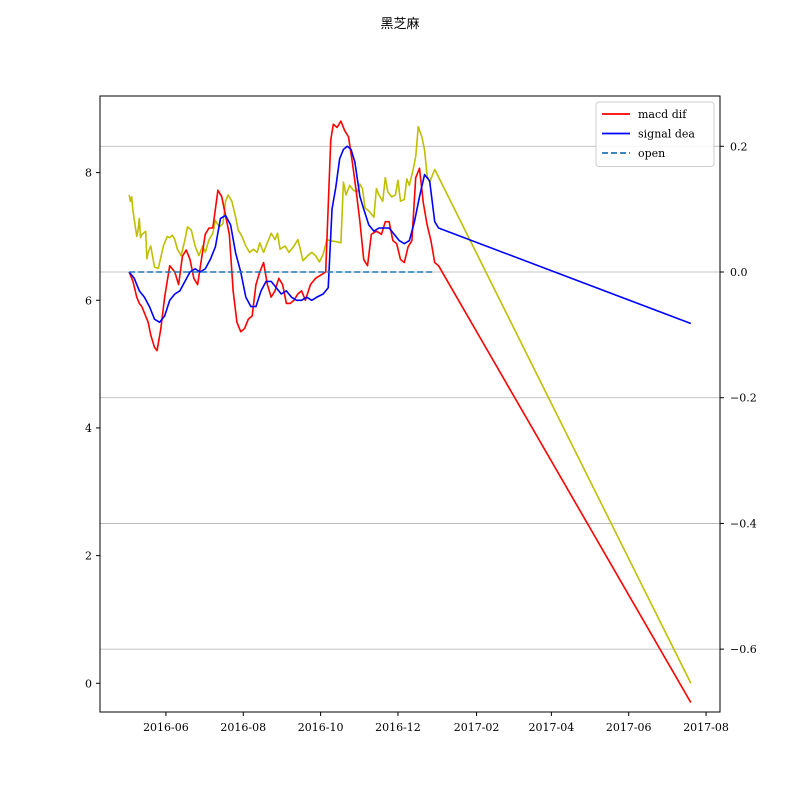 This screenshot has width=800, height=800. Describe the element at coordinates (706, 727) in the screenshot. I see `x-tick-label: 2017-08` at that location.